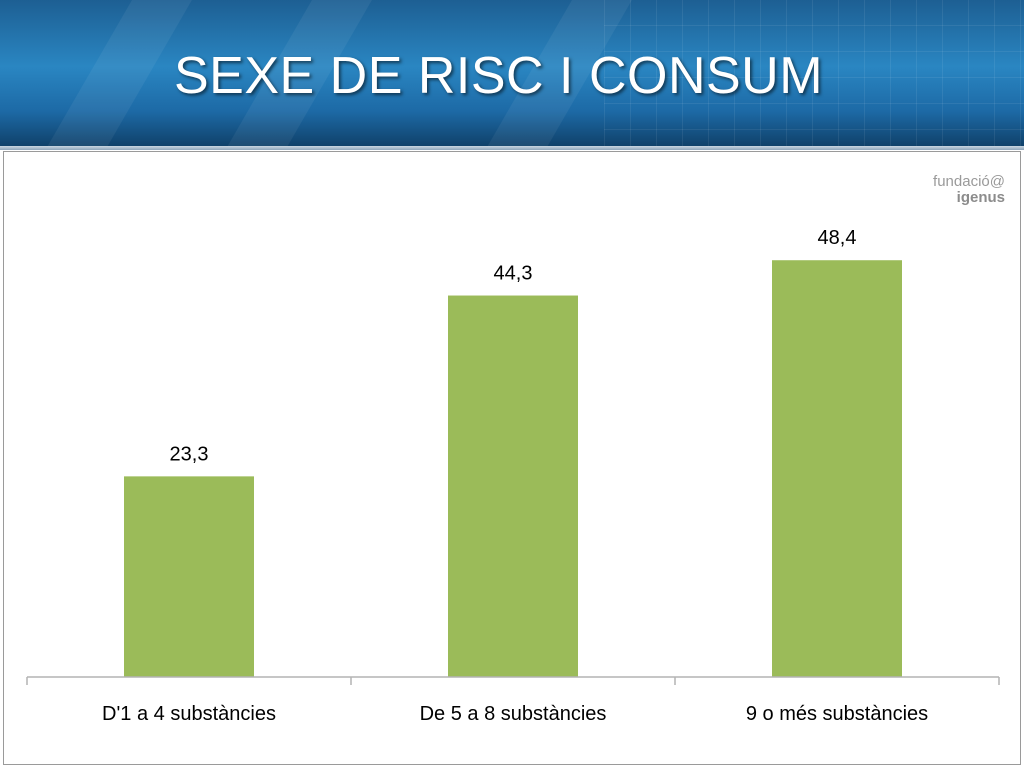  I want to click on header-divider, so click(512, 148).